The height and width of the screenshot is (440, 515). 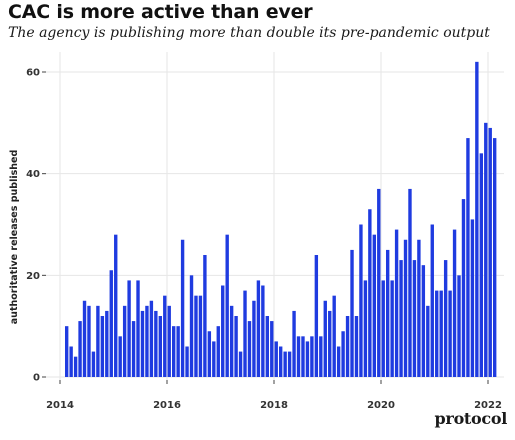 I want to click on x-tick-label: 2014, so click(x=60, y=405).